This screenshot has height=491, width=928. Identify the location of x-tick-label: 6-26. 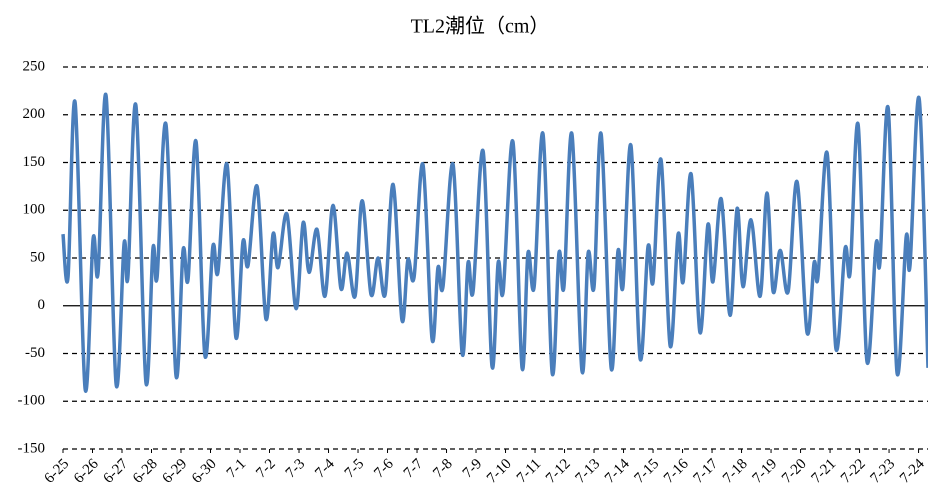
(86, 471).